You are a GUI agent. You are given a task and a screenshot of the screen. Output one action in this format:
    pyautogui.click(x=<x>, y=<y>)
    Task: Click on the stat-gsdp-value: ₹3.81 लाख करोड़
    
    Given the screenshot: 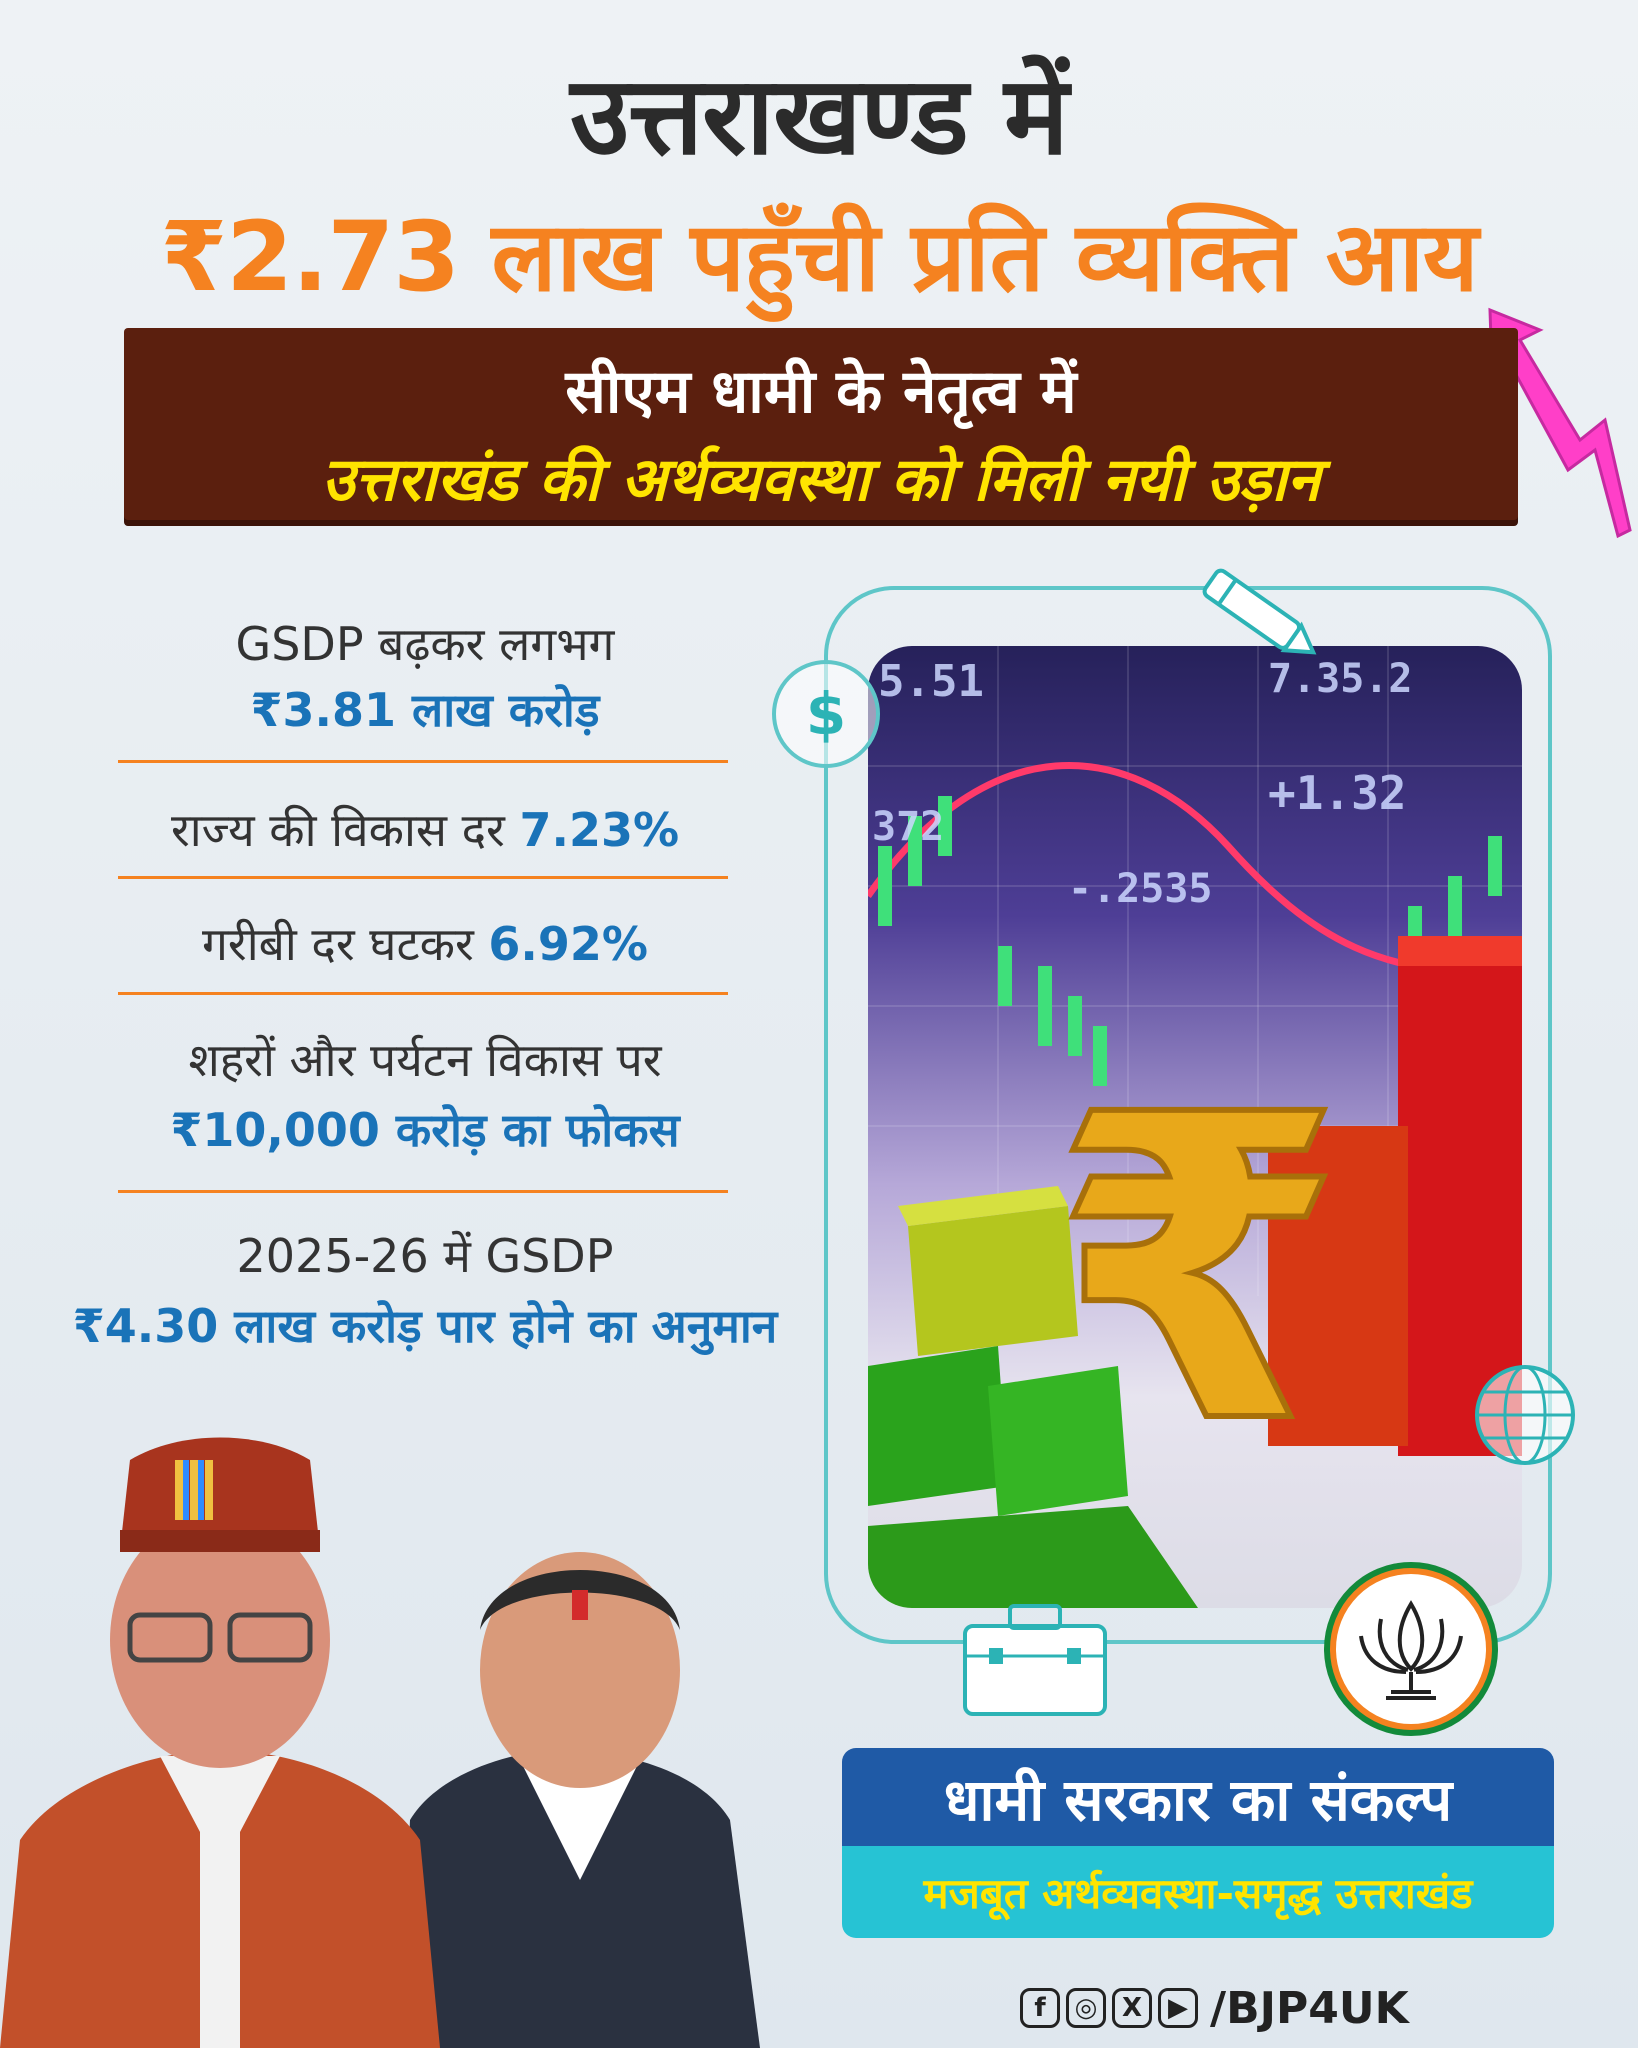 What is the action you would take?
    pyautogui.click(x=425, y=710)
    